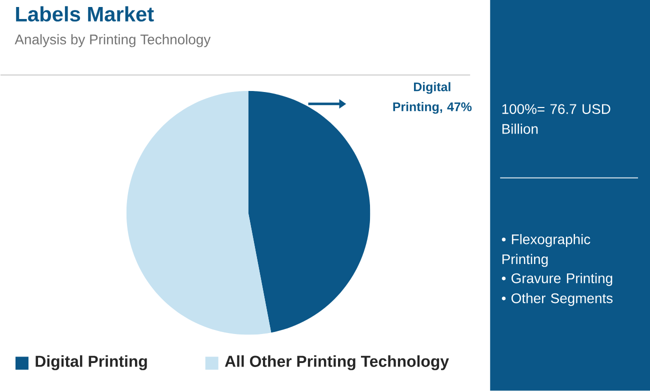  What do you see at coordinates (556, 119) in the screenshot?
I see `text: 100%= 76.7 USD Billion` at bounding box center [556, 119].